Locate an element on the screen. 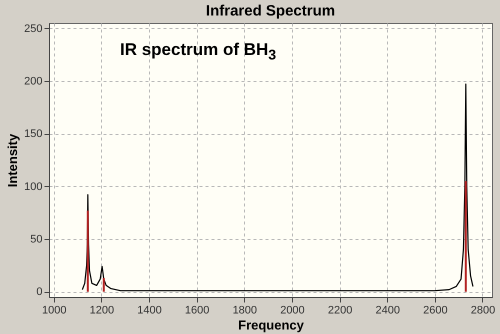 The height and width of the screenshot is (334, 500). annotation: IR spectrum of BH$_{3}$ is located at coordinates (198, 52).